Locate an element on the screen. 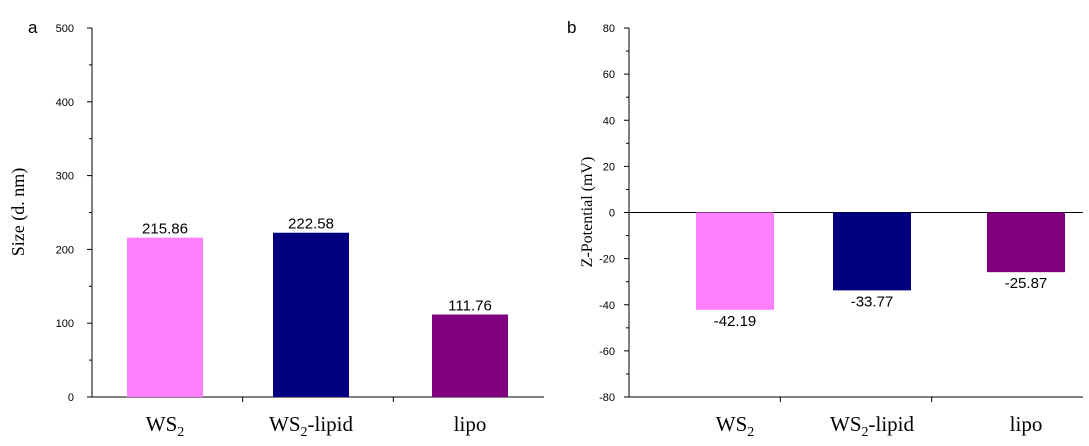 The image size is (1089, 446). panel-a-y-tick-label: 400 is located at coordinates (65, 103).